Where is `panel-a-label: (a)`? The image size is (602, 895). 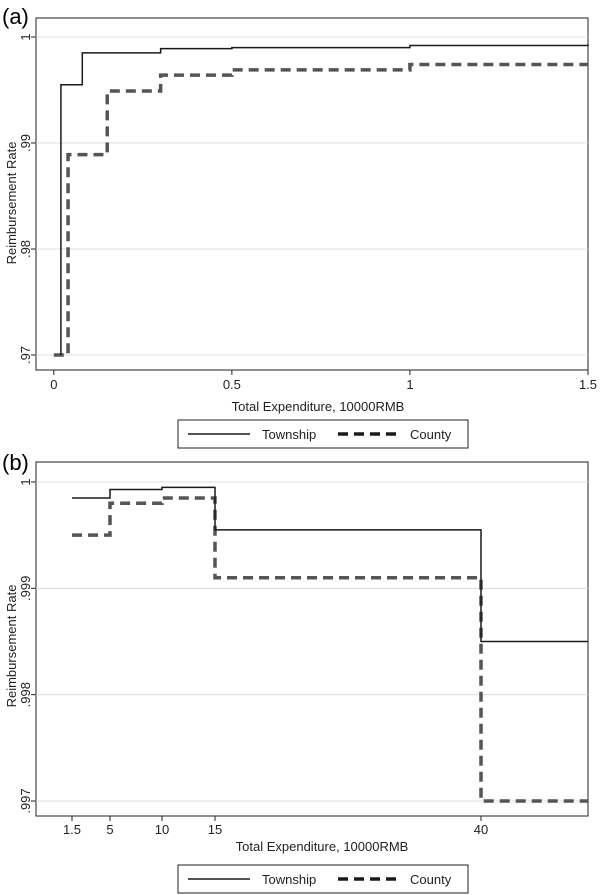
panel-a-label: (a) is located at coordinates (15, 16).